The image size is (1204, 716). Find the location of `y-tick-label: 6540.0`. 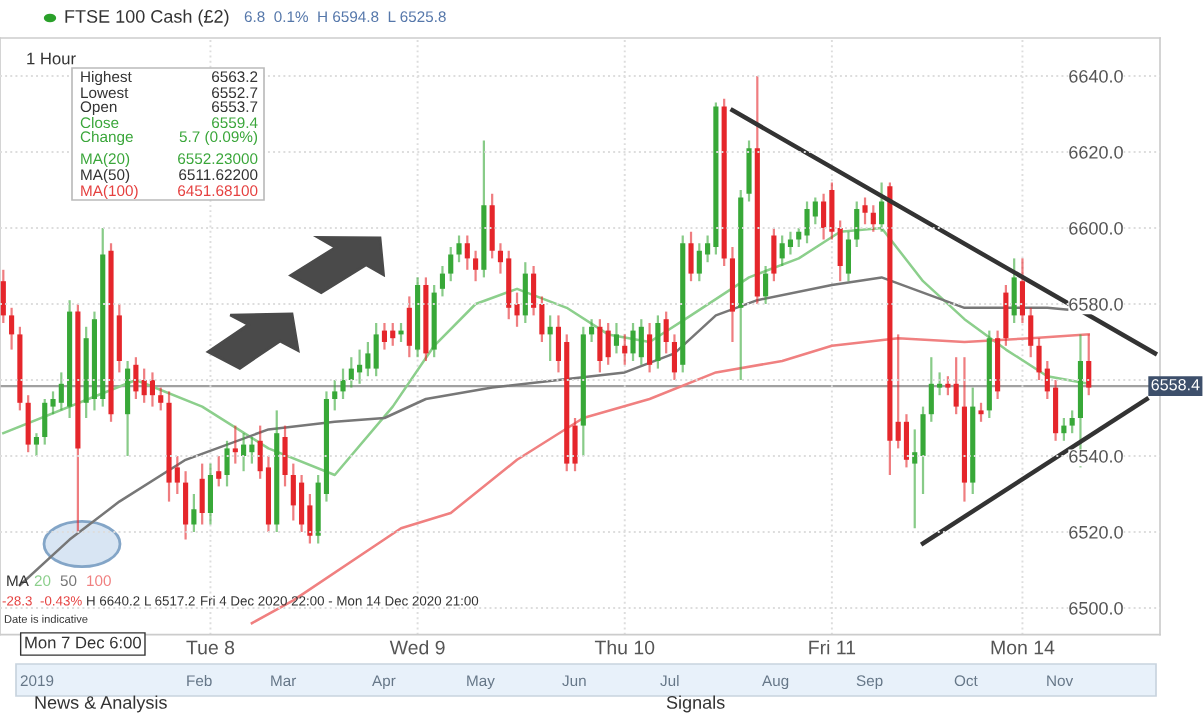

y-tick-label: 6540.0 is located at coordinates (1096, 456).